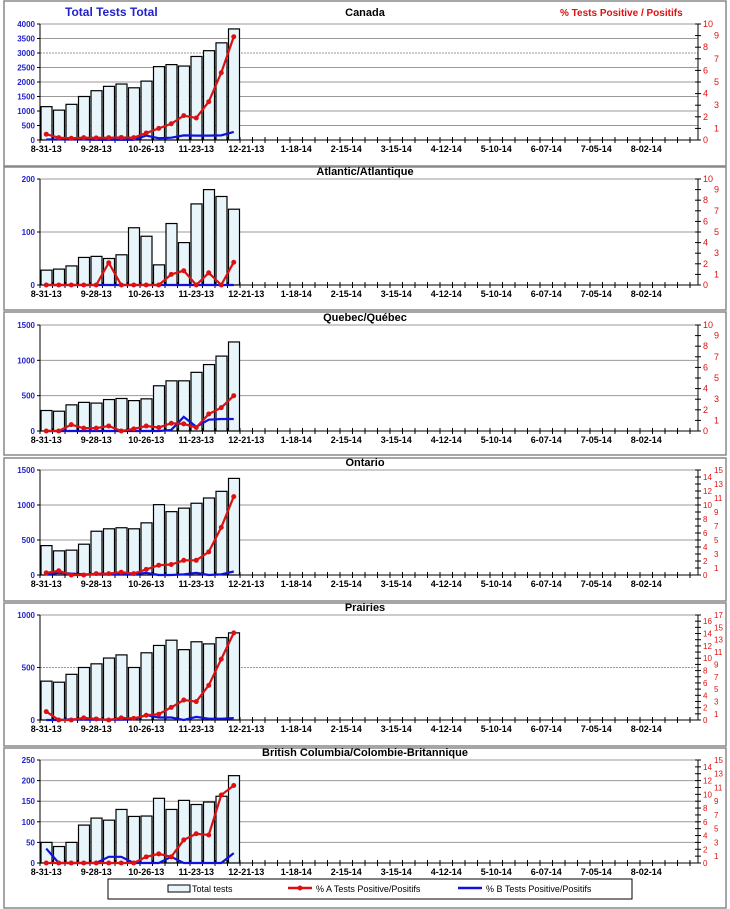 This screenshot has width=730, height=909. What do you see at coordinates (396, 584) in the screenshot?
I see `x-tick-label: 3-15-14` at bounding box center [396, 584].